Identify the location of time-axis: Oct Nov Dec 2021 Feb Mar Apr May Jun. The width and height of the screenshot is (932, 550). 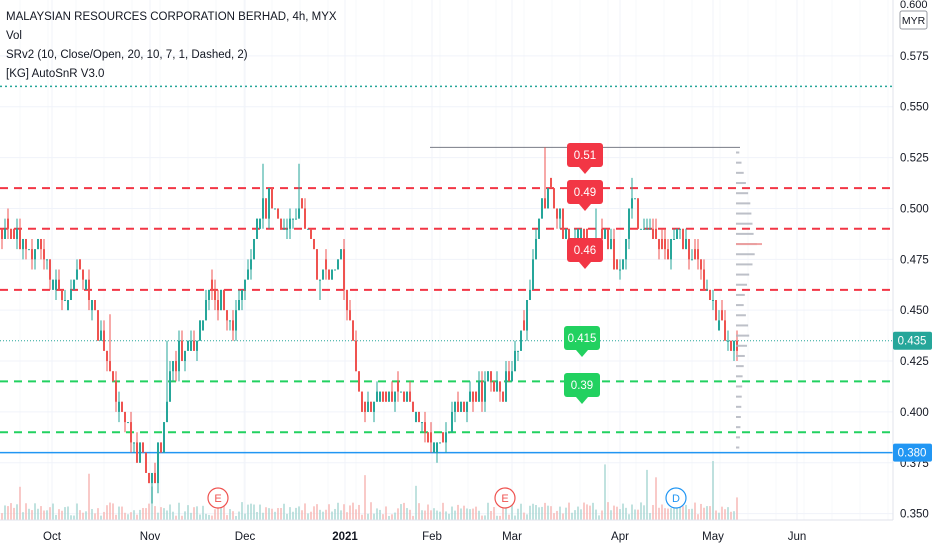
(446, 534).